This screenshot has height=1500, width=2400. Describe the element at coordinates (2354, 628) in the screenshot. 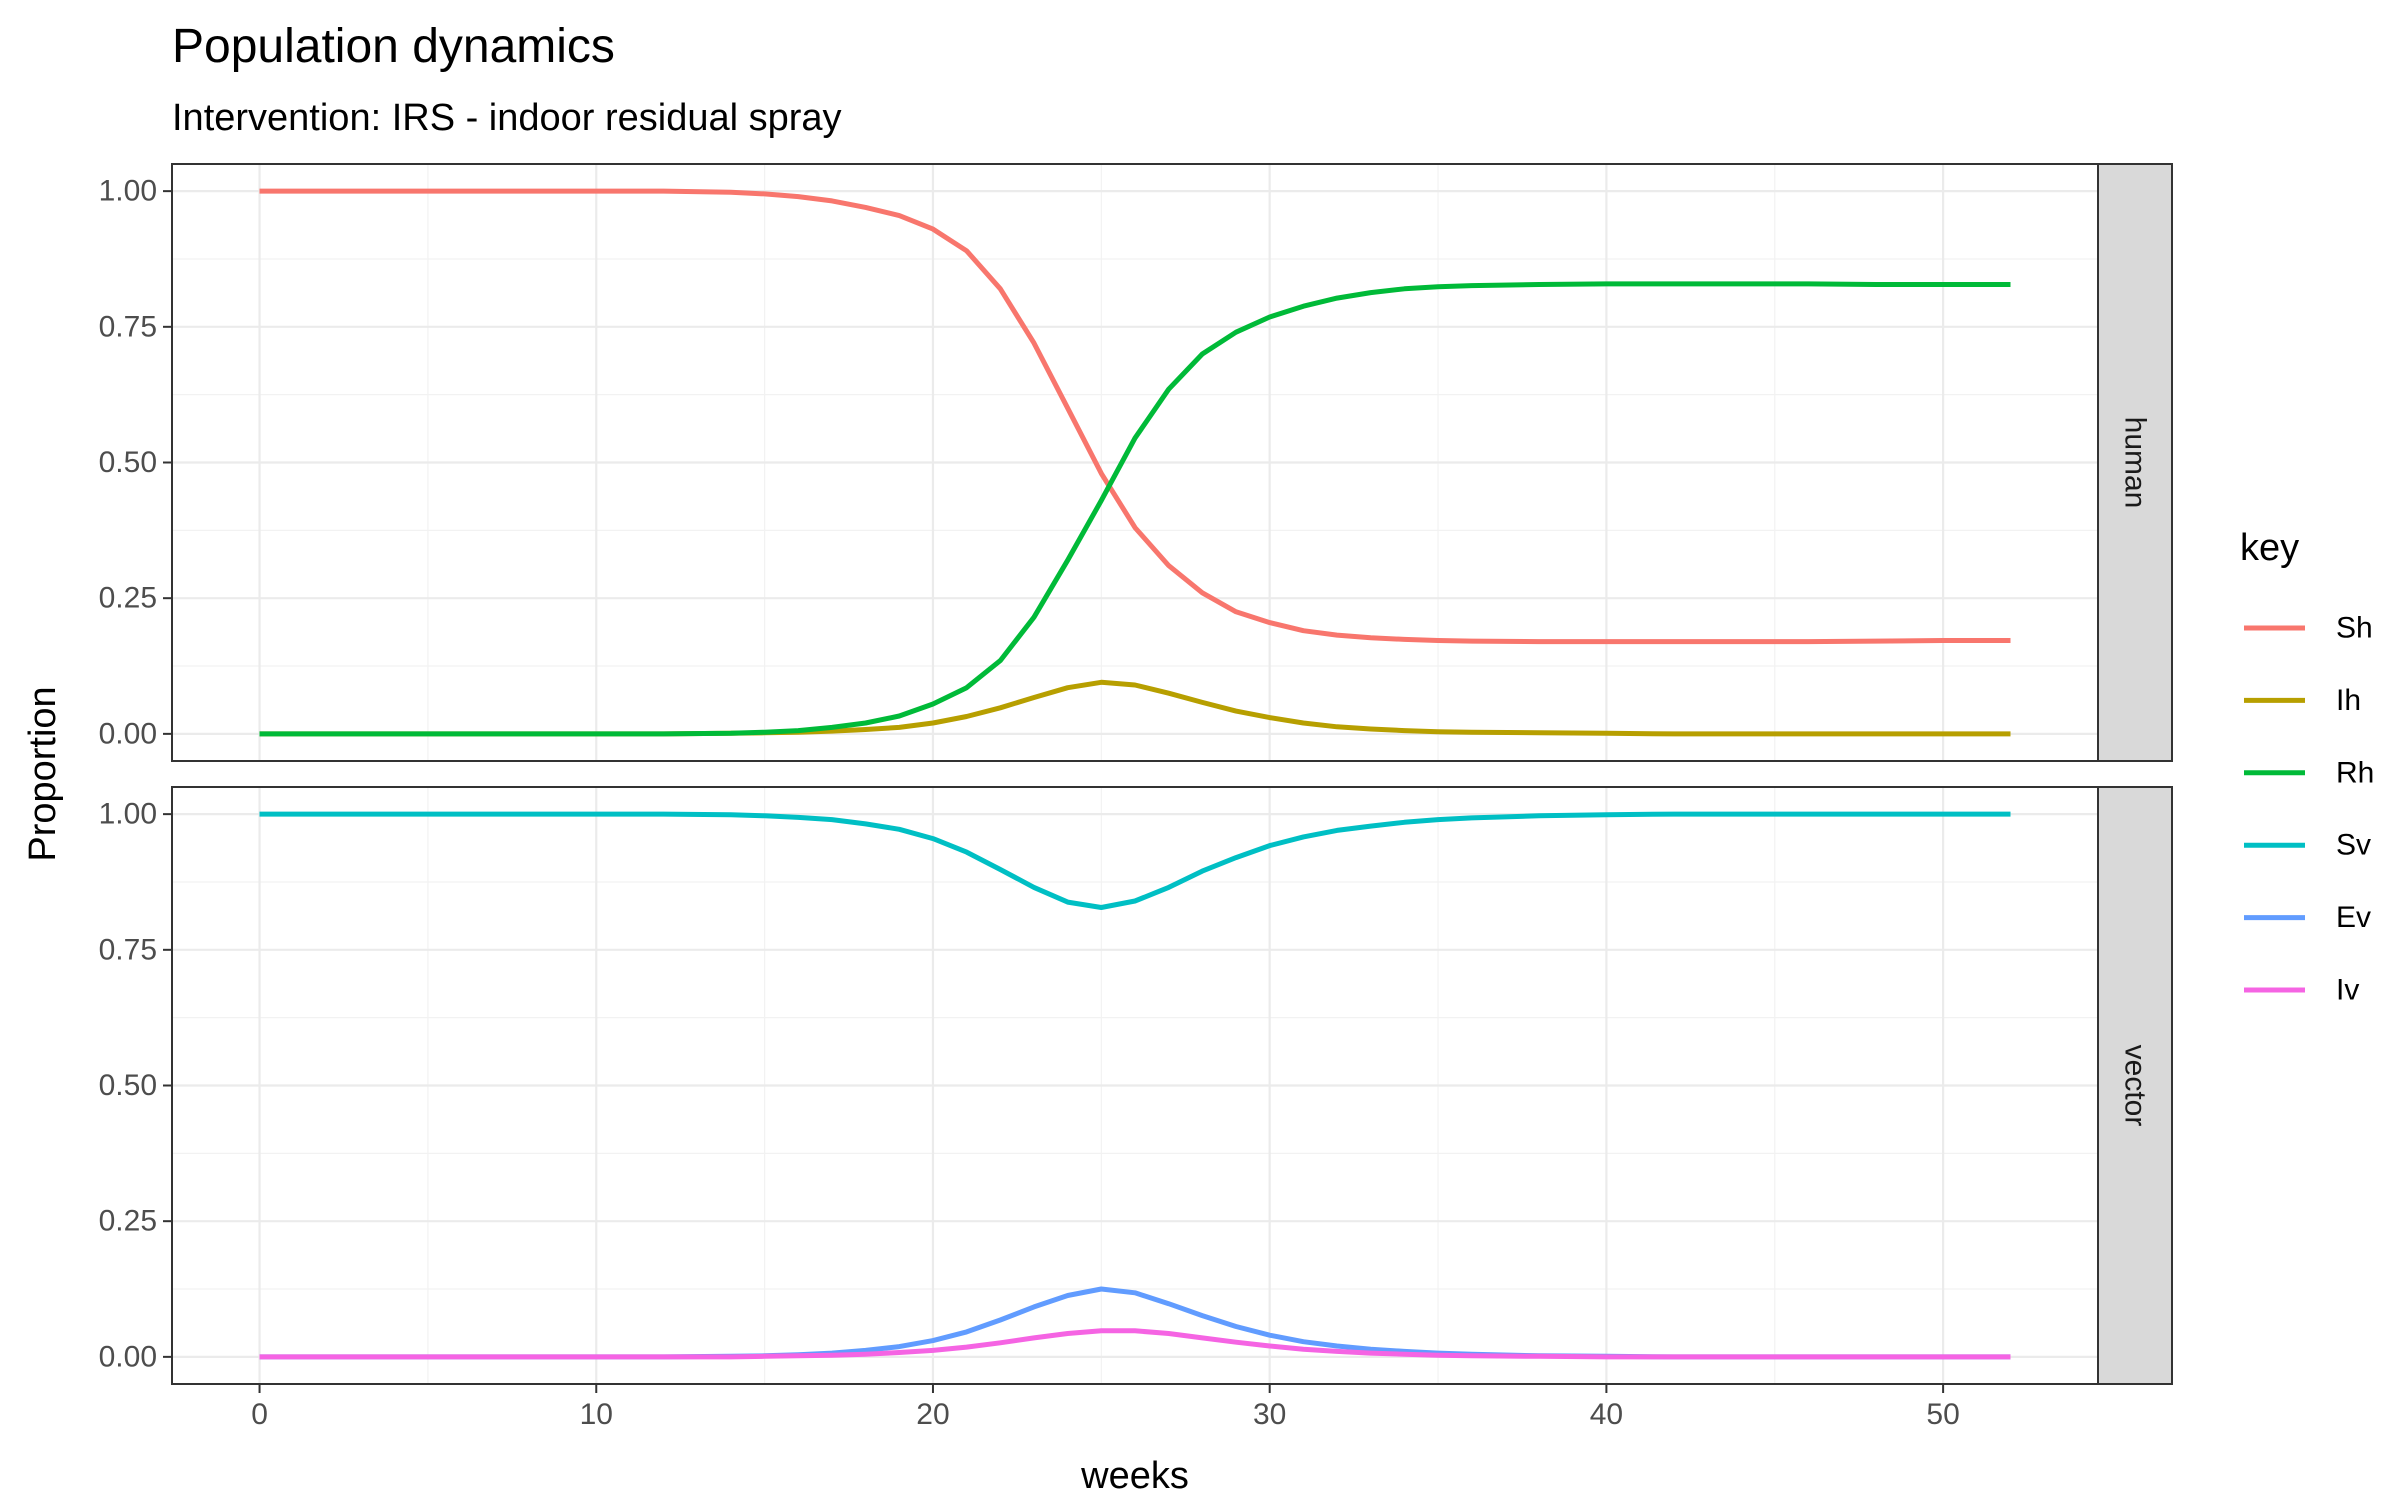

I see `legend-label: Sh` at that location.